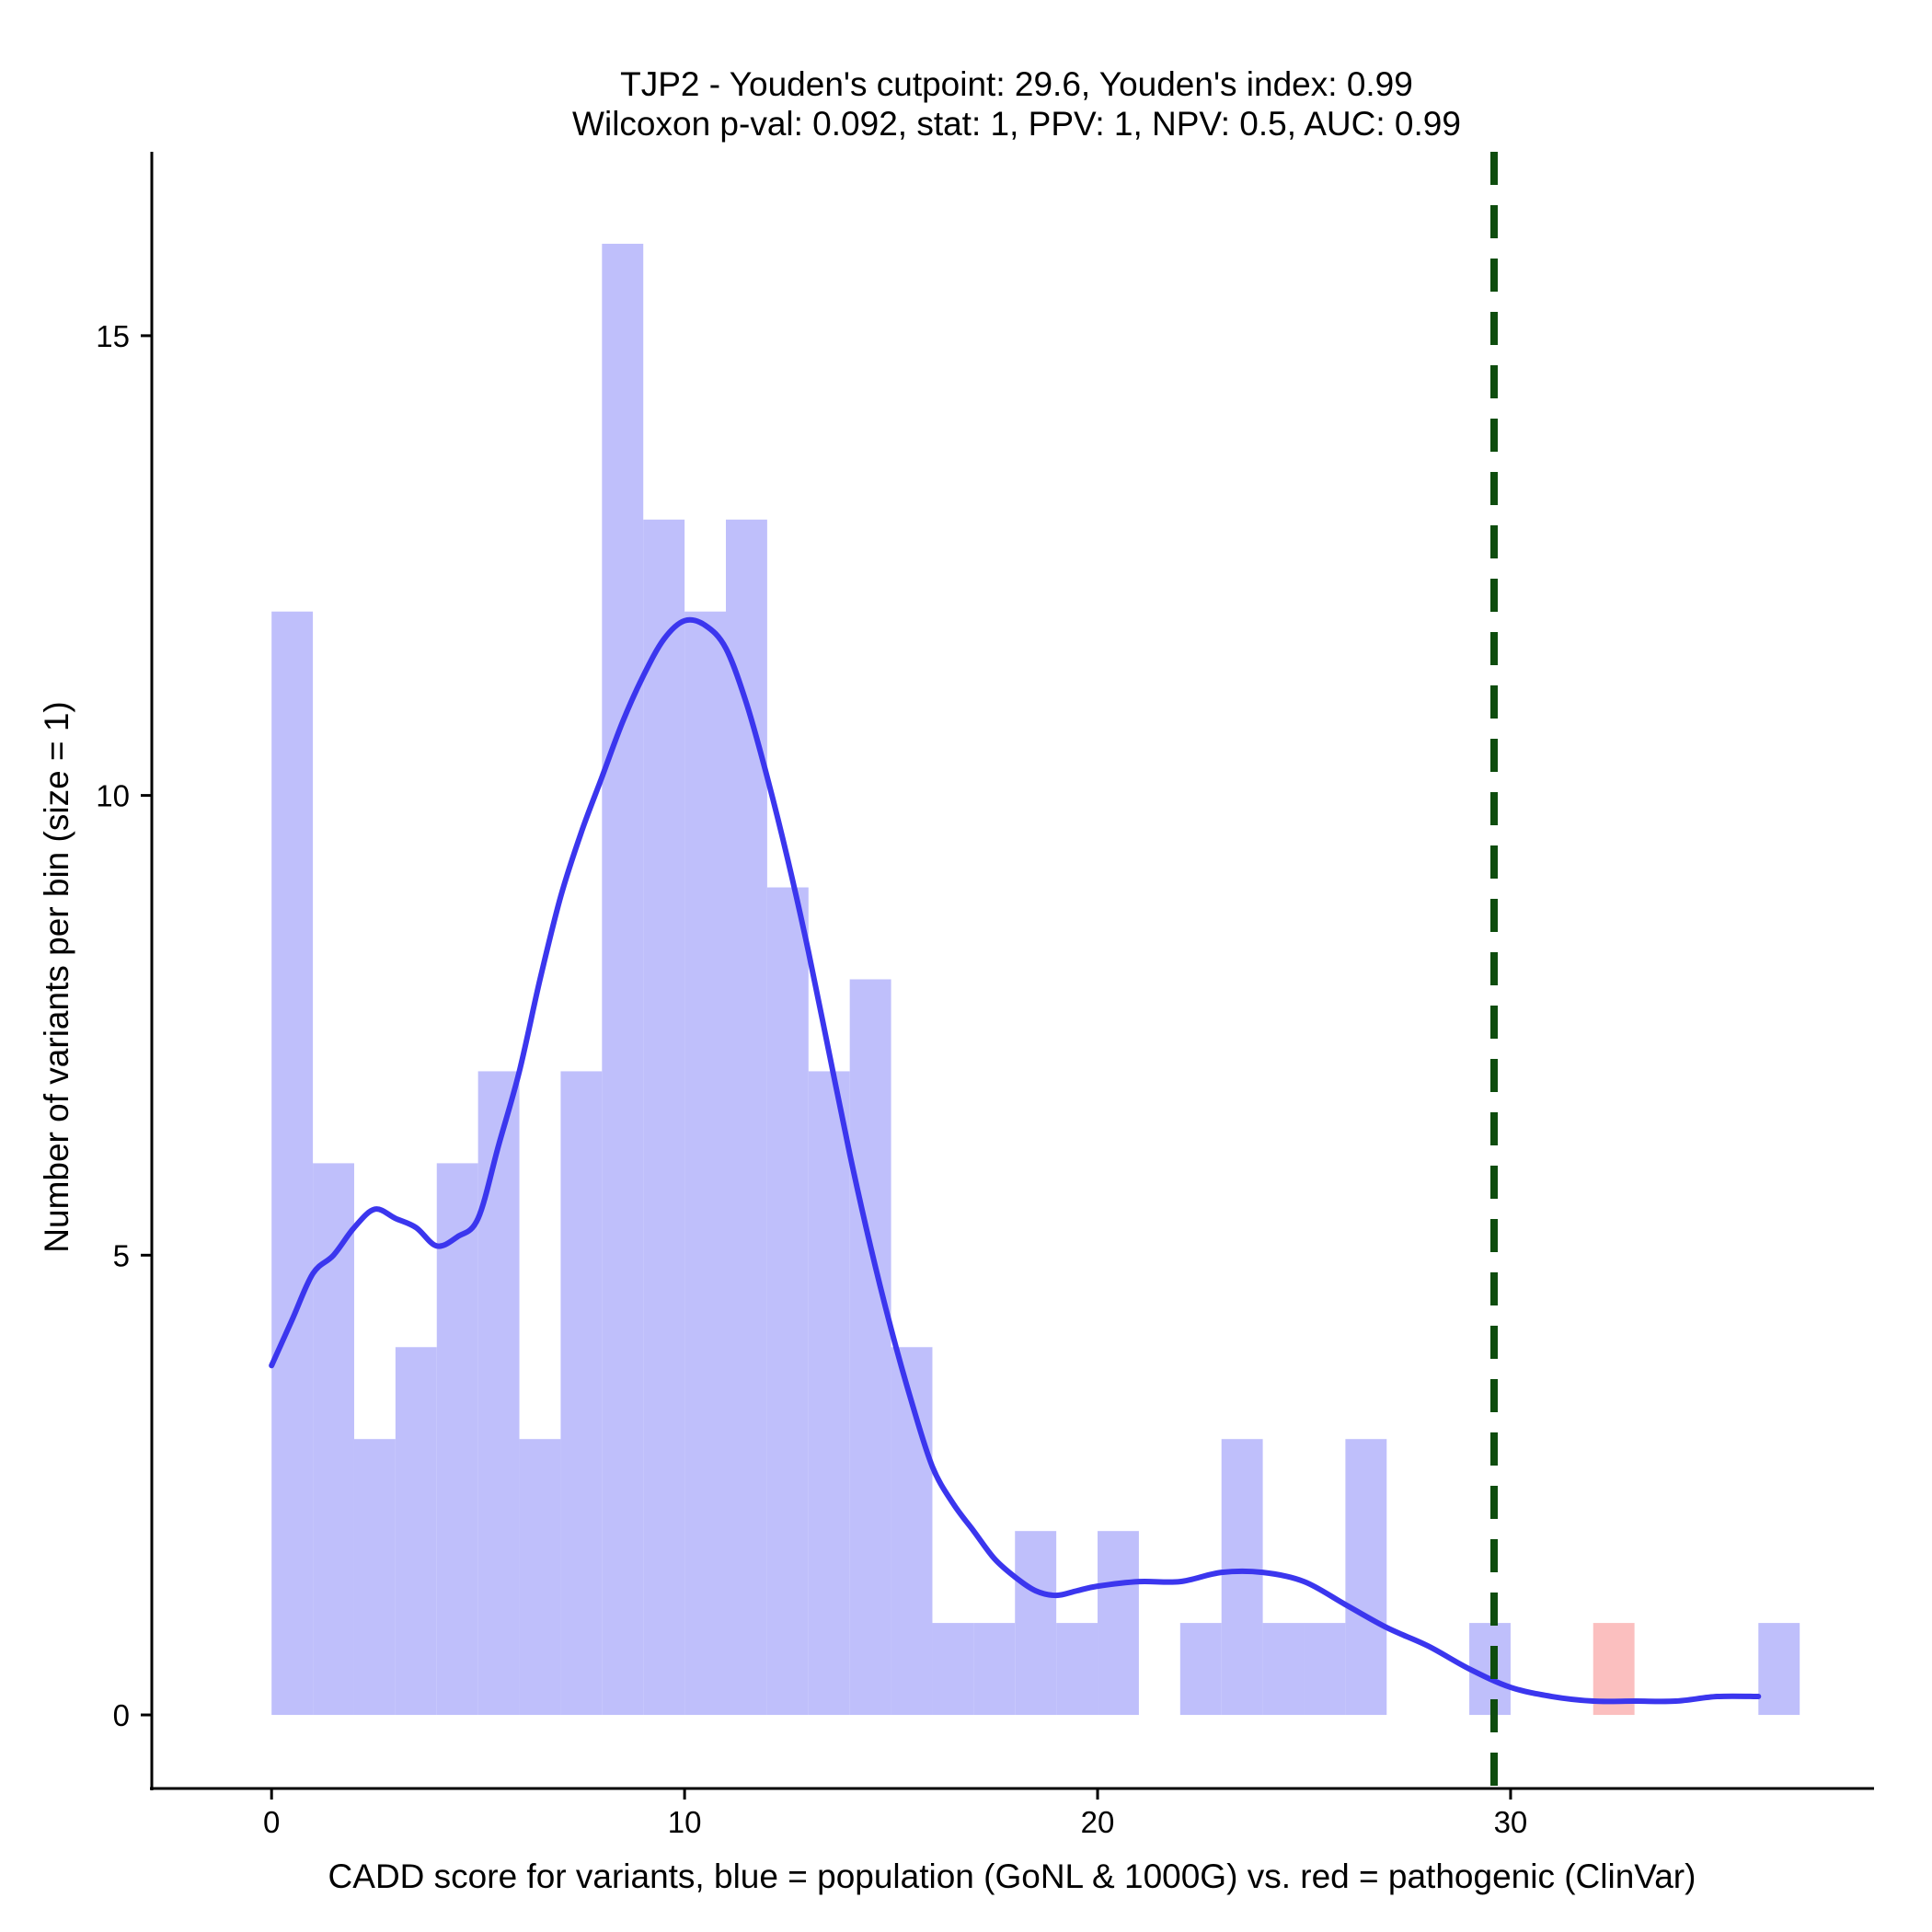 The height and width of the screenshot is (1932, 1932). Describe the element at coordinates (121, 1715) in the screenshot. I see `y-tick-label: 0` at that location.